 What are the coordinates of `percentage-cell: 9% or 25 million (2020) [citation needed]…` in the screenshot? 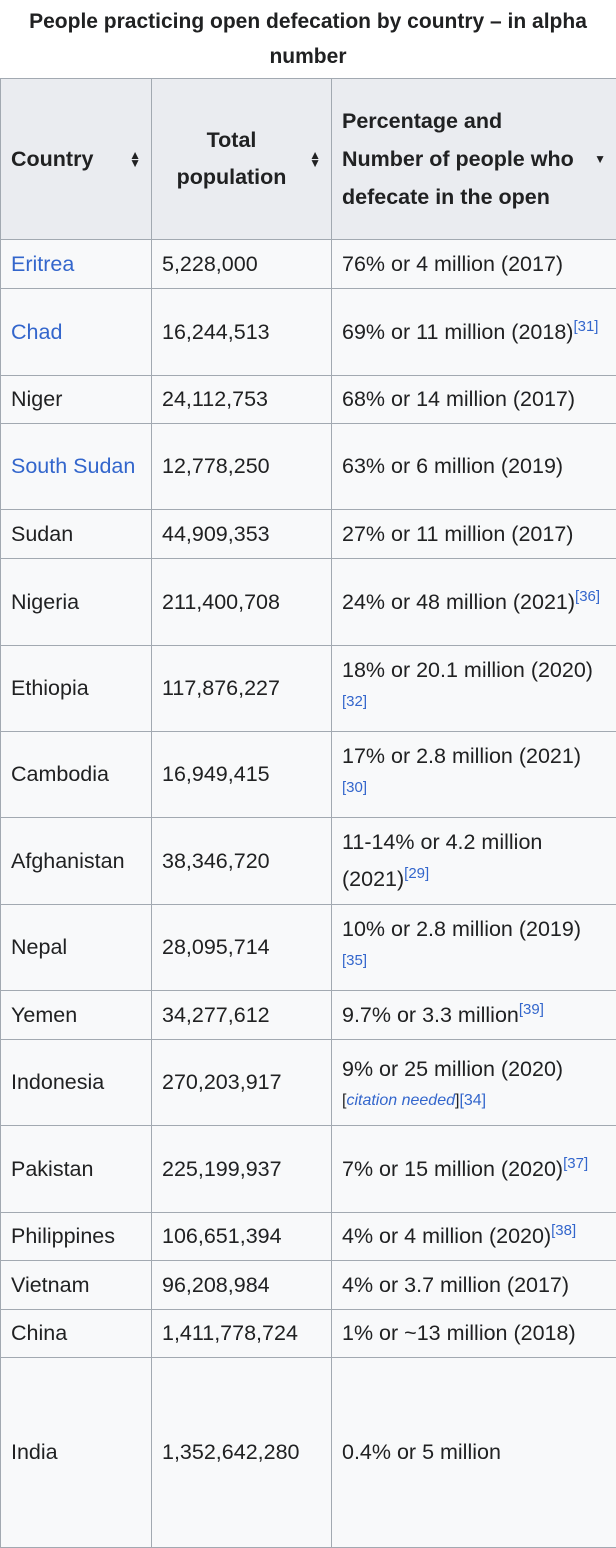 It's located at (474, 1083).